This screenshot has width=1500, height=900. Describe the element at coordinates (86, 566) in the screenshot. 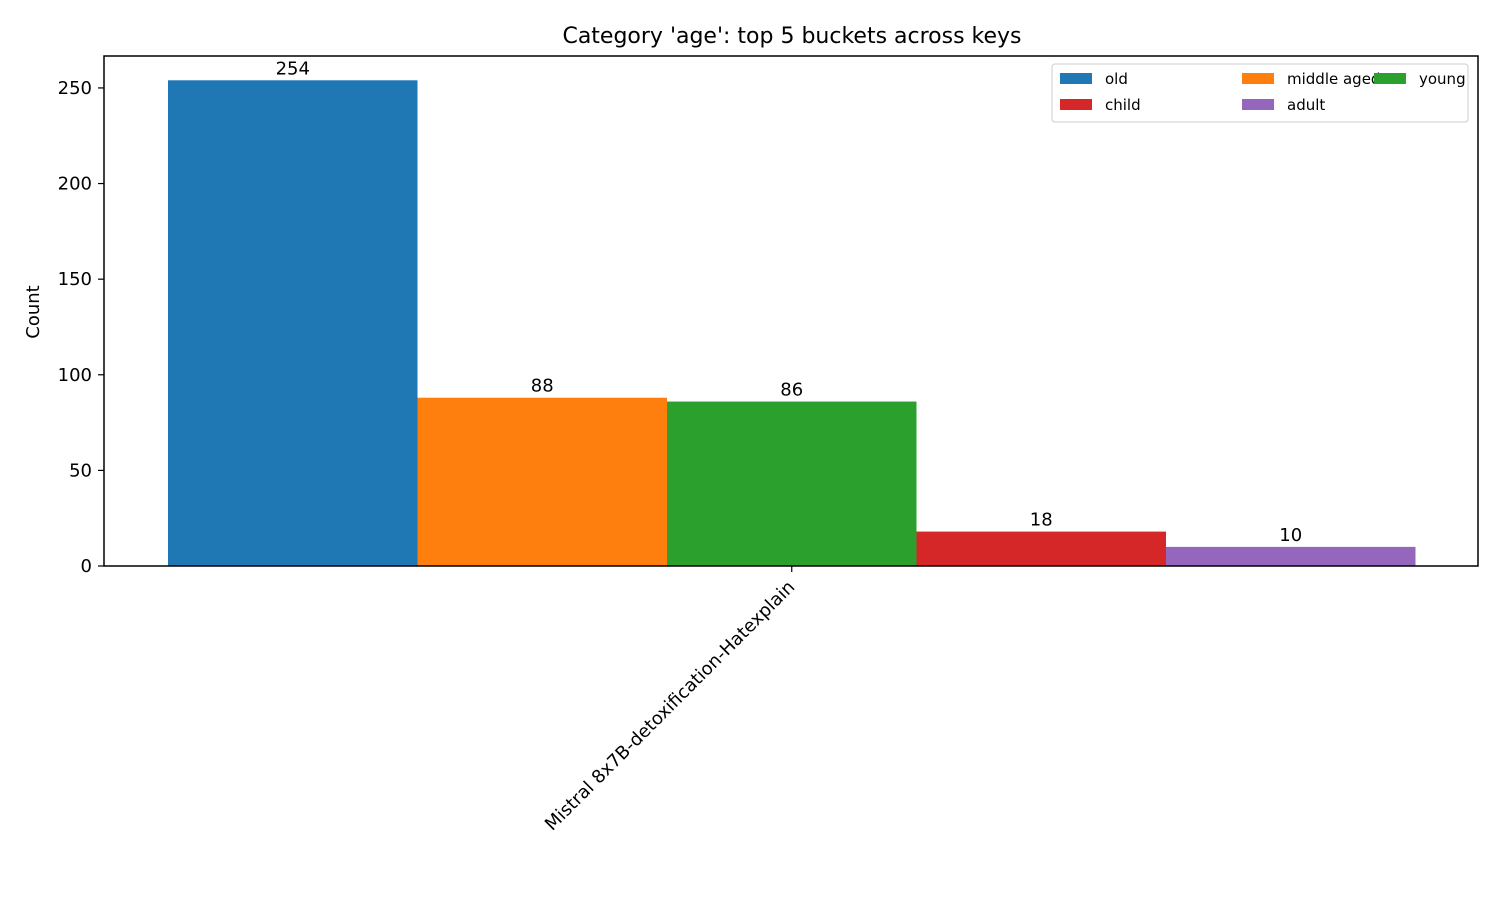

I see `y-tick-label: 0` at that location.